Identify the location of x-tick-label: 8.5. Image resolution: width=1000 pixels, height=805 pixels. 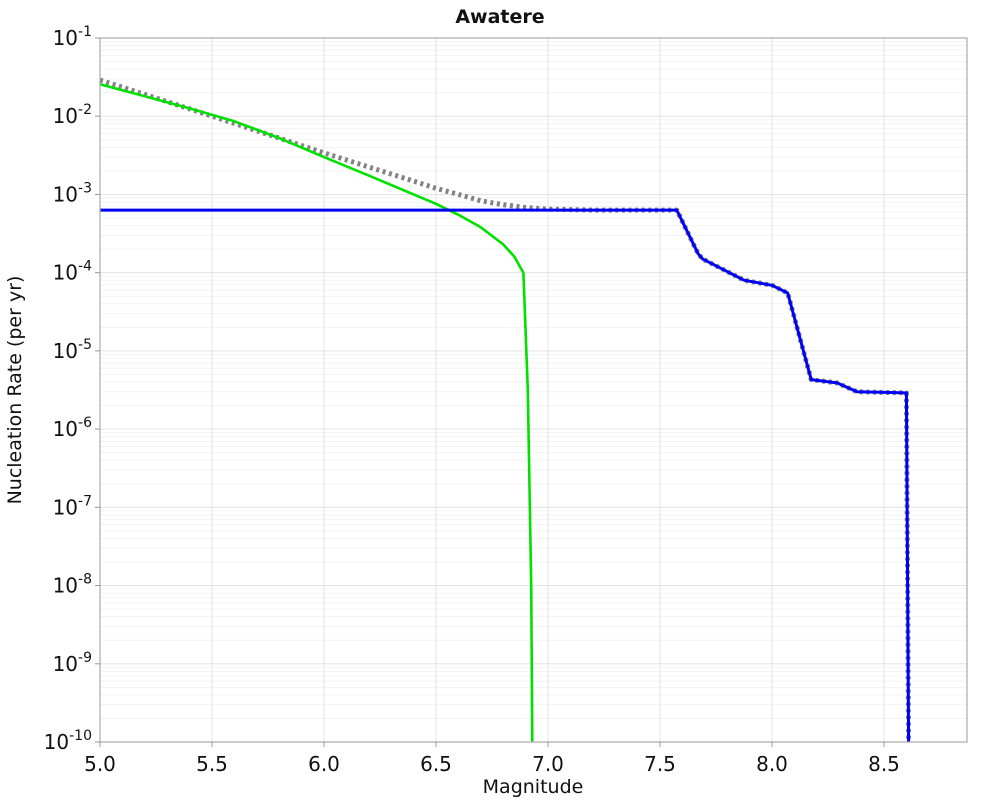
(884, 764).